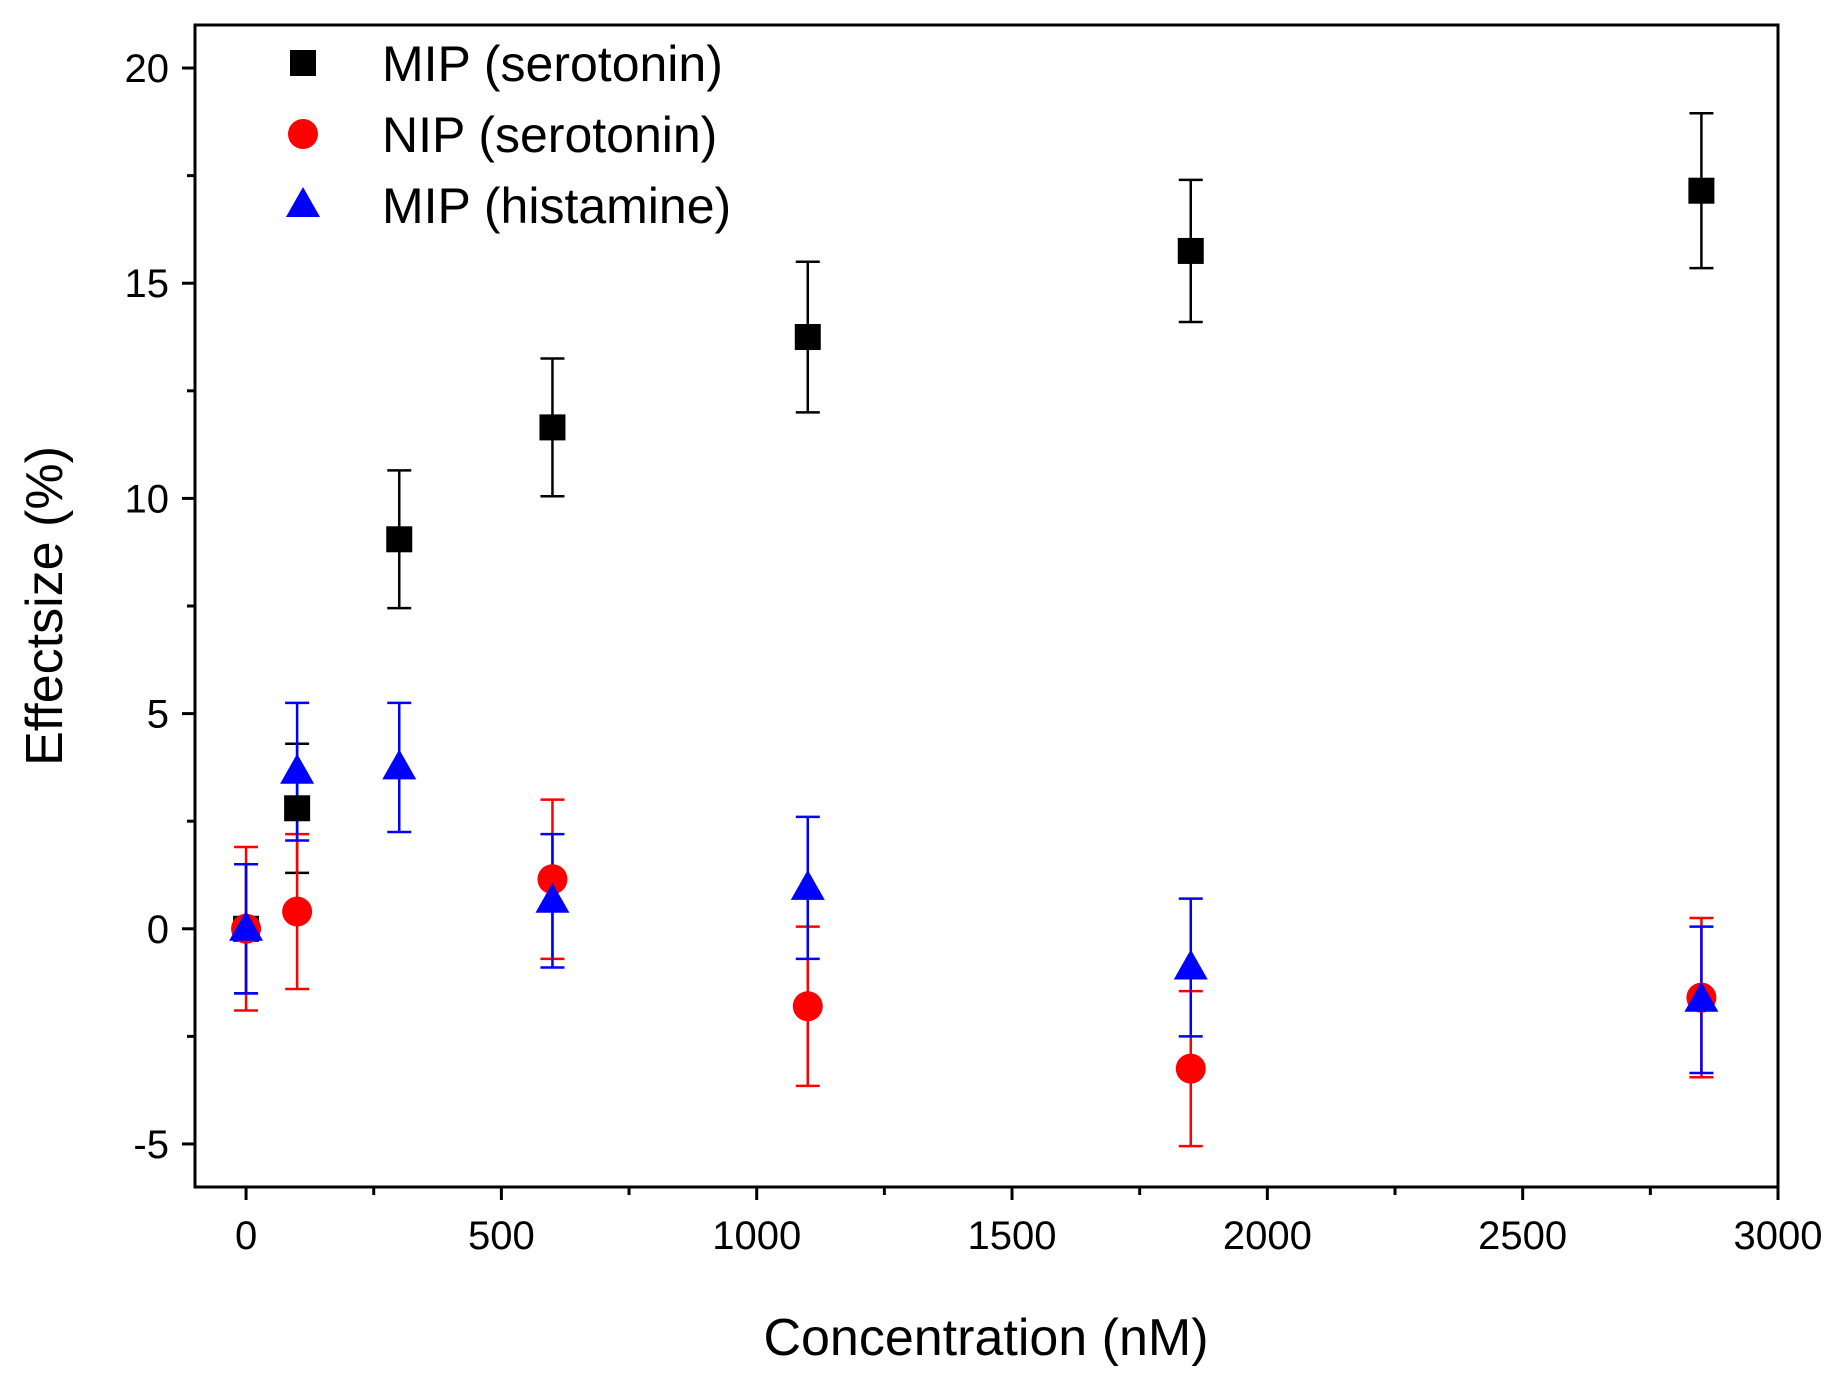 The width and height of the screenshot is (1842, 1399). Describe the element at coordinates (158, 715) in the screenshot. I see `y-tick-label: 5` at that location.